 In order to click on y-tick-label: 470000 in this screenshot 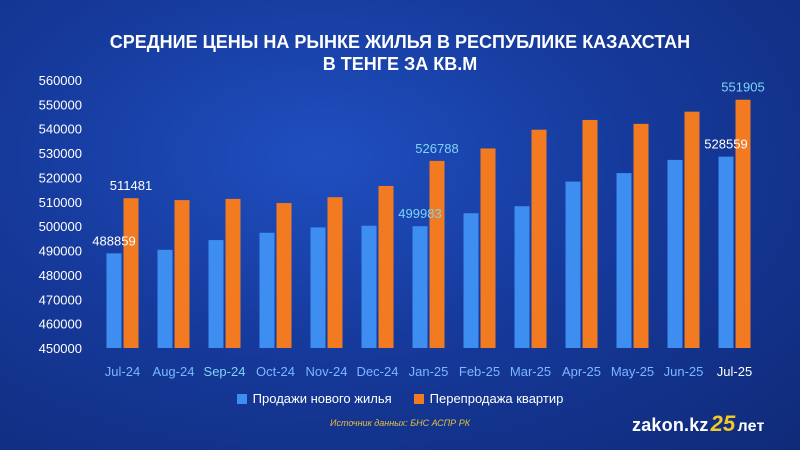, I will do `click(60, 299)`.